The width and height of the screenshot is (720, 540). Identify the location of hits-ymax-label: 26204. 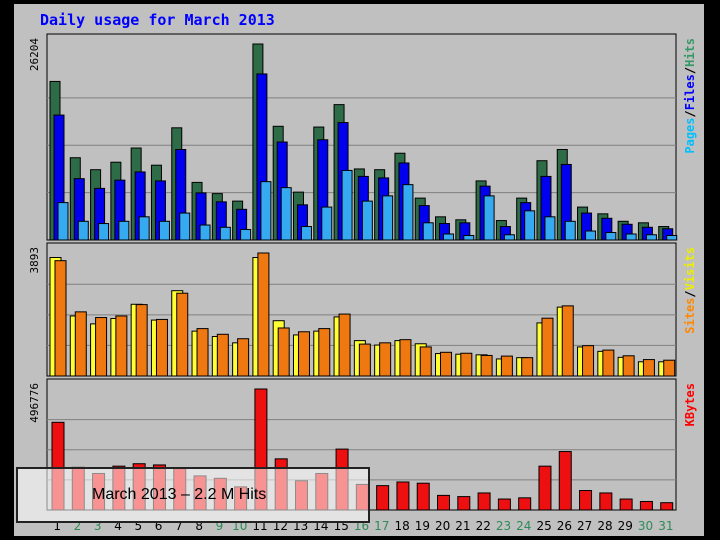
(34, 54).